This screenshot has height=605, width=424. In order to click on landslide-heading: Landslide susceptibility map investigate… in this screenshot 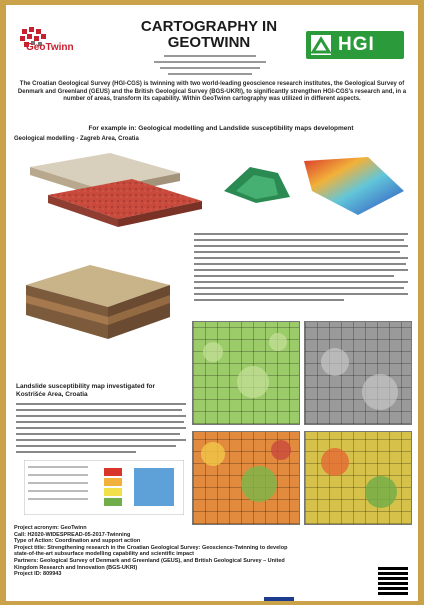, I will do `click(86, 390)`.